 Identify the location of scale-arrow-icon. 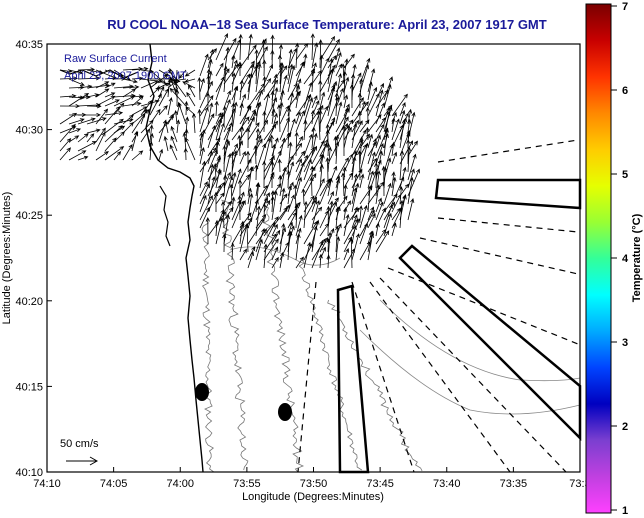
(82, 461).